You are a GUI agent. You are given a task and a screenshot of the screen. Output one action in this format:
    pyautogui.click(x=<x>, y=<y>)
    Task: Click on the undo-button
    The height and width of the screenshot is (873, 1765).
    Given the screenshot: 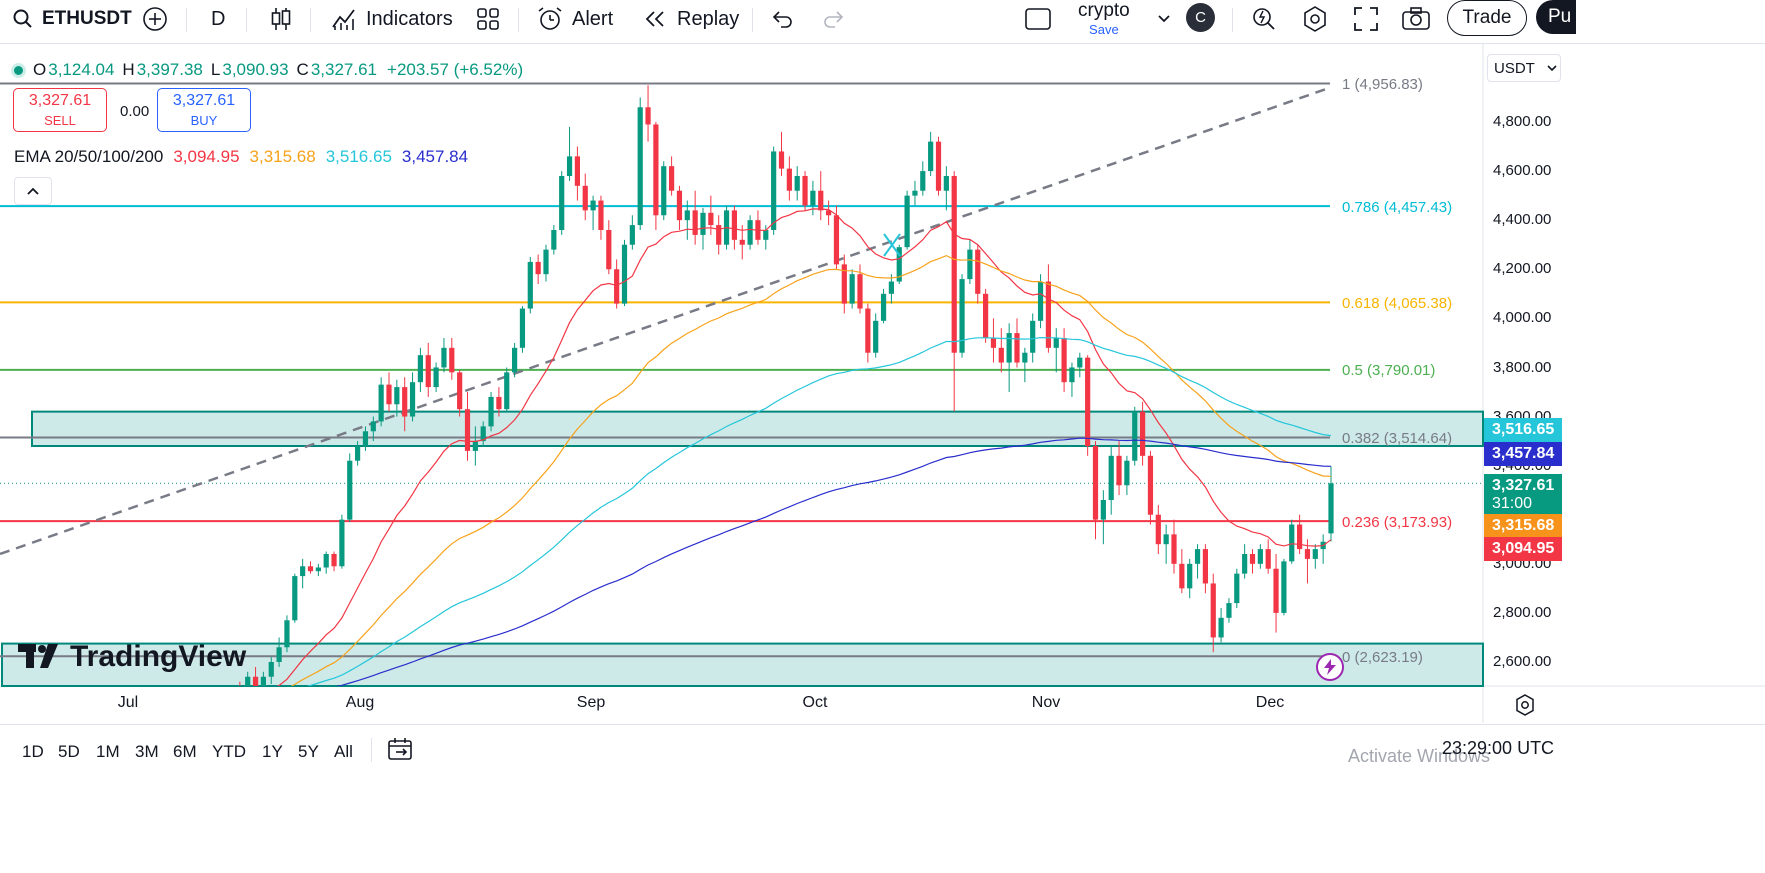 What is the action you would take?
    pyautogui.click(x=783, y=19)
    